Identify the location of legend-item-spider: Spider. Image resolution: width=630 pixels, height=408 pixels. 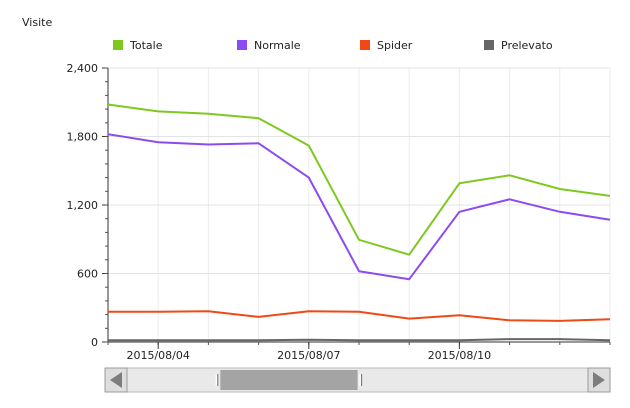
(386, 45).